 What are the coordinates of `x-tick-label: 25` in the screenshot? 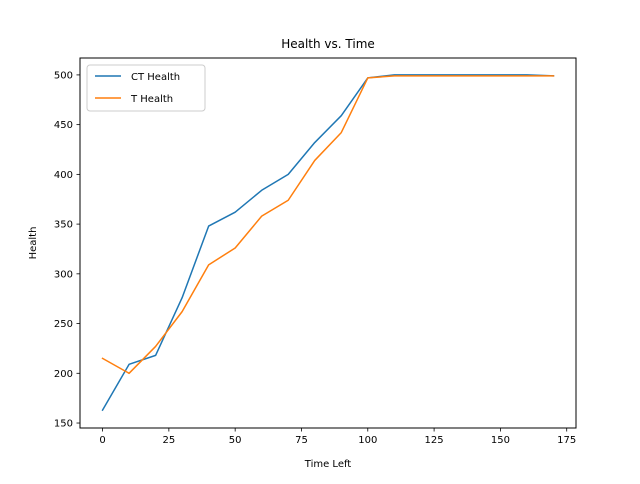 It's located at (168, 440).